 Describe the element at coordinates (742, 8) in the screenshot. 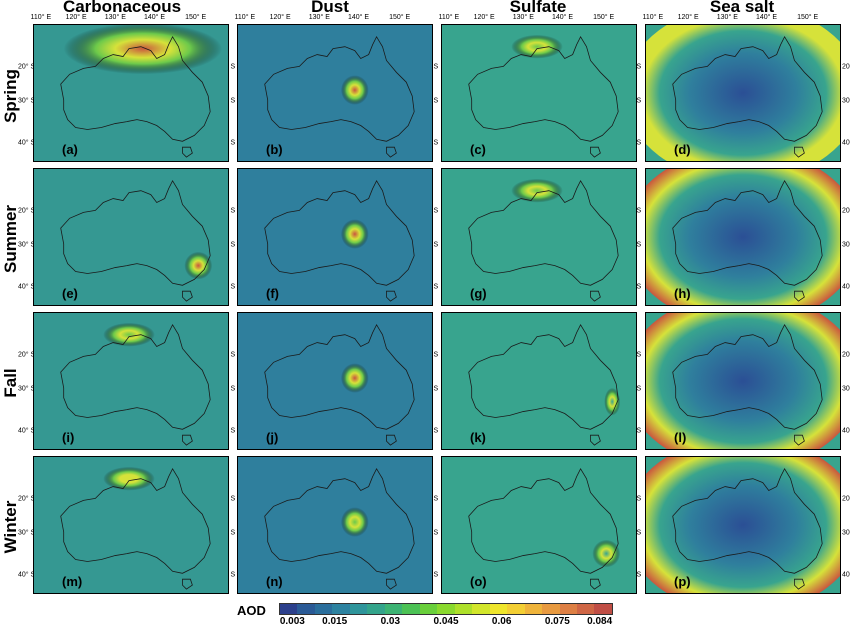

I see `column-title-sea-salt: Sea salt` at that location.